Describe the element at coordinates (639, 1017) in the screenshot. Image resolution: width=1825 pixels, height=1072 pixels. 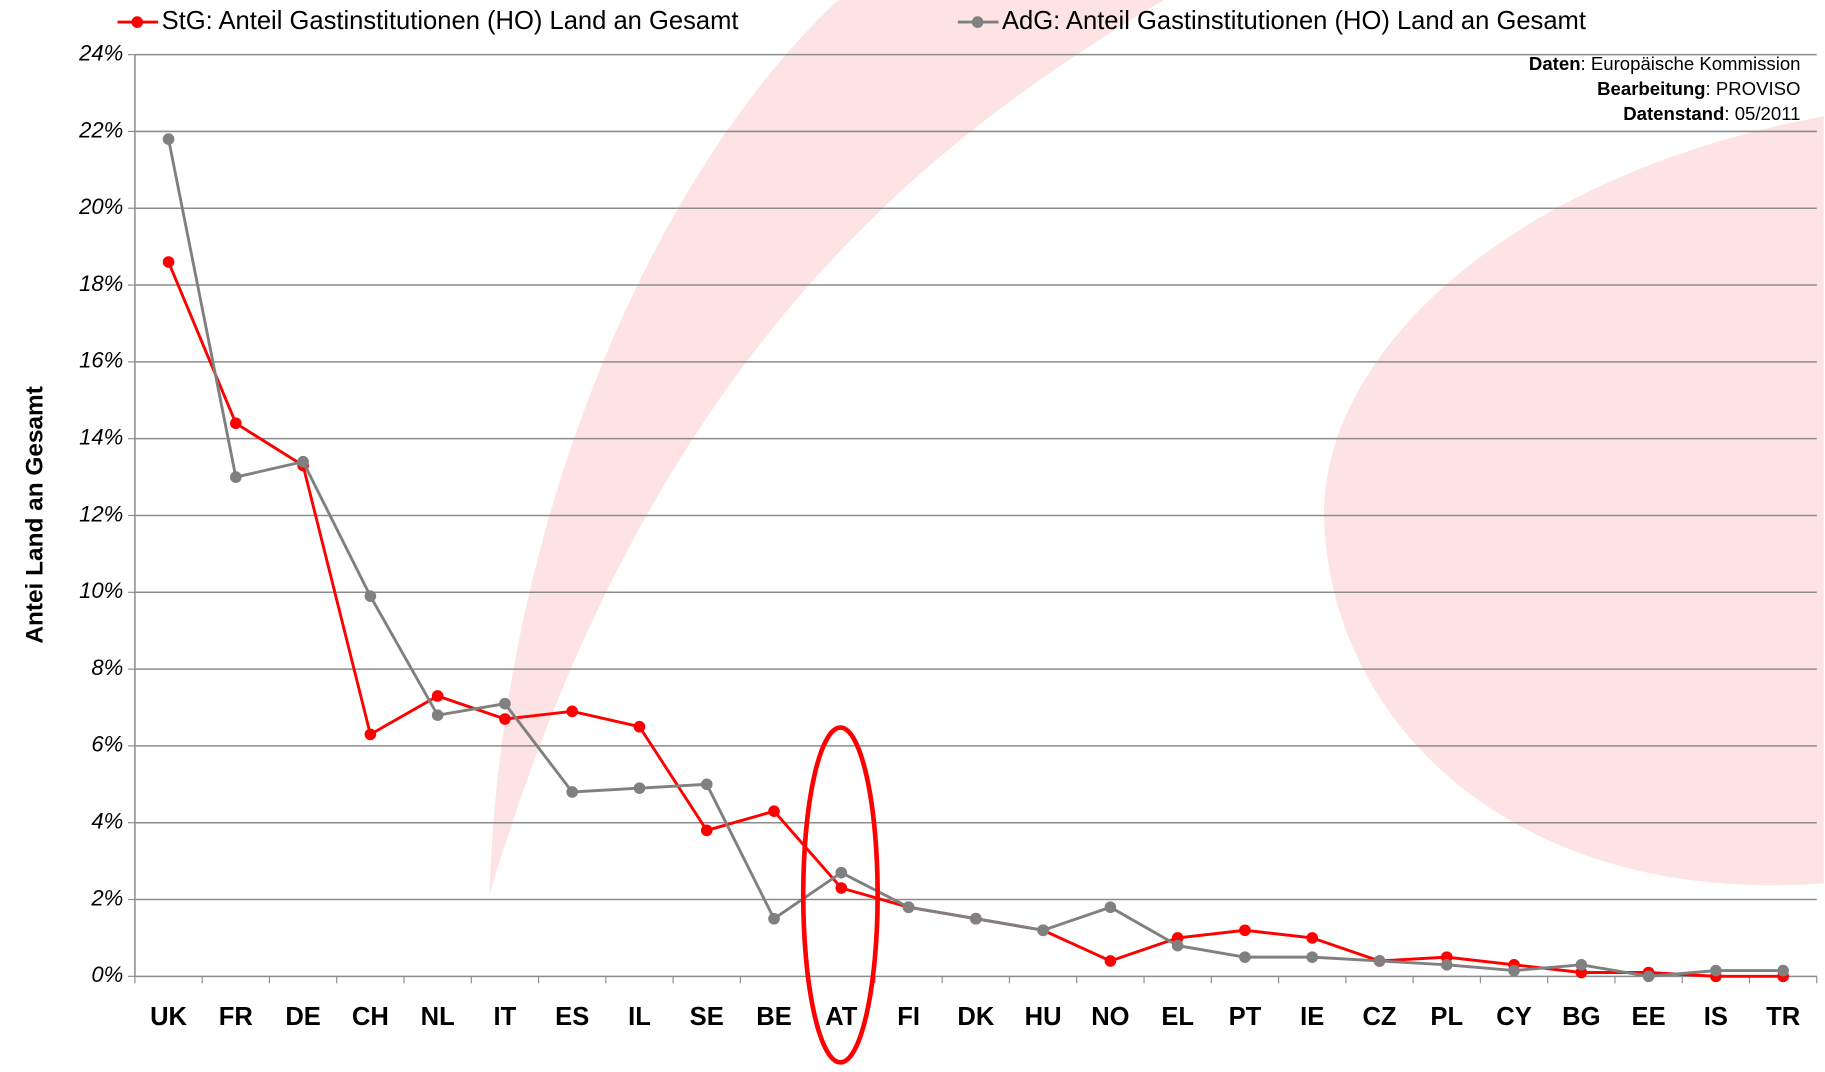
I see `x-tick-label: IL` at that location.